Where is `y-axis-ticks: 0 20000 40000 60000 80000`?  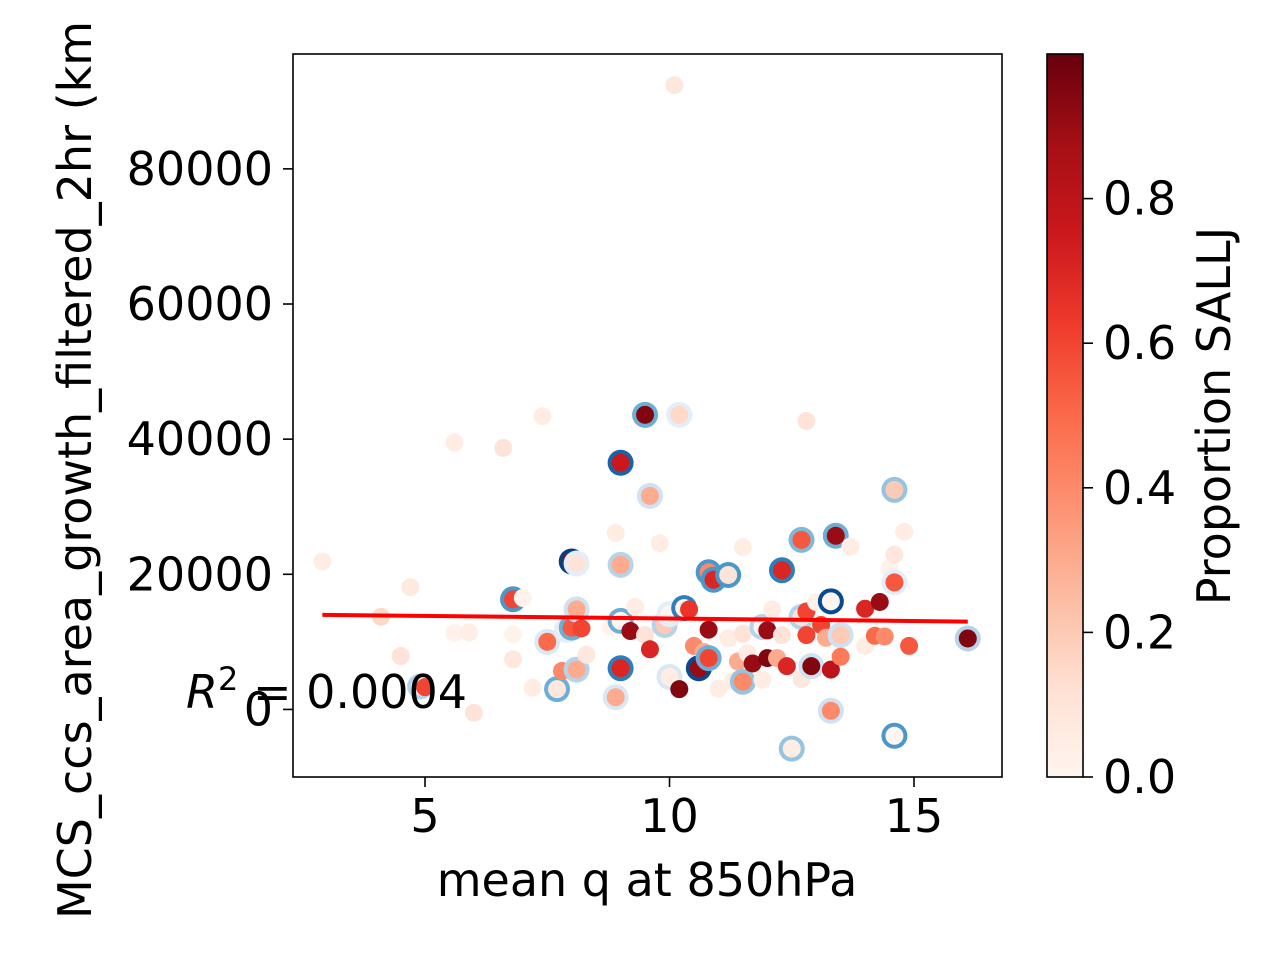
y-axis-ticks: 0 20000 40000 60000 80000 is located at coordinates (210, 439).